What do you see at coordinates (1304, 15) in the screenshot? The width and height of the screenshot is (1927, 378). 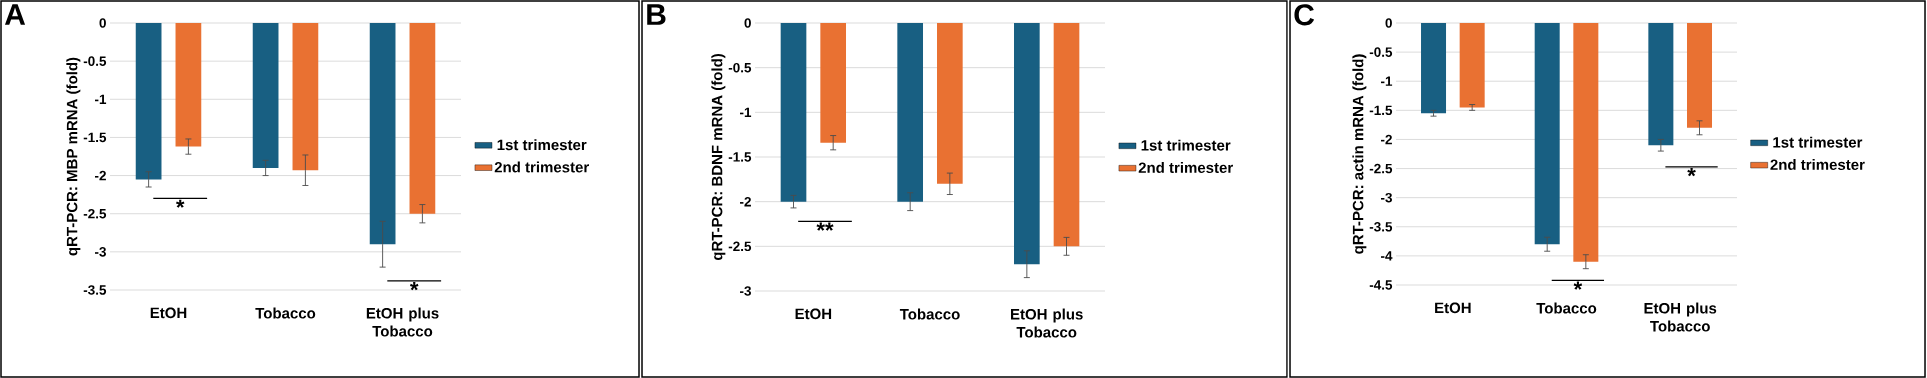 I see `chart-title: C` at bounding box center [1304, 15].